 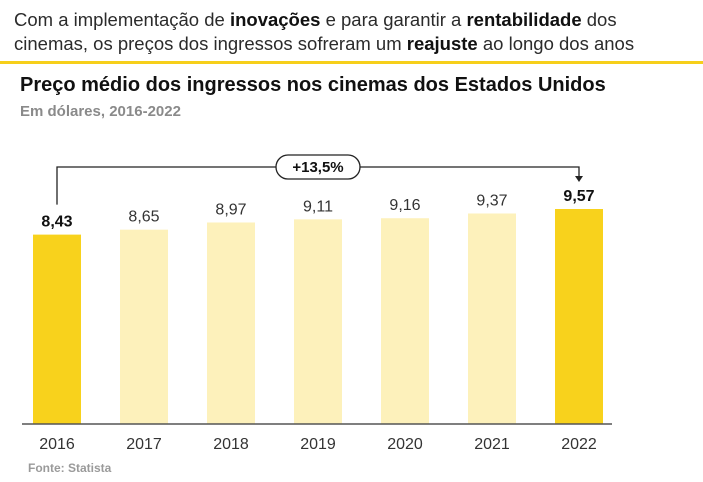 I want to click on value-label-2018: 8,97, so click(x=230, y=209).